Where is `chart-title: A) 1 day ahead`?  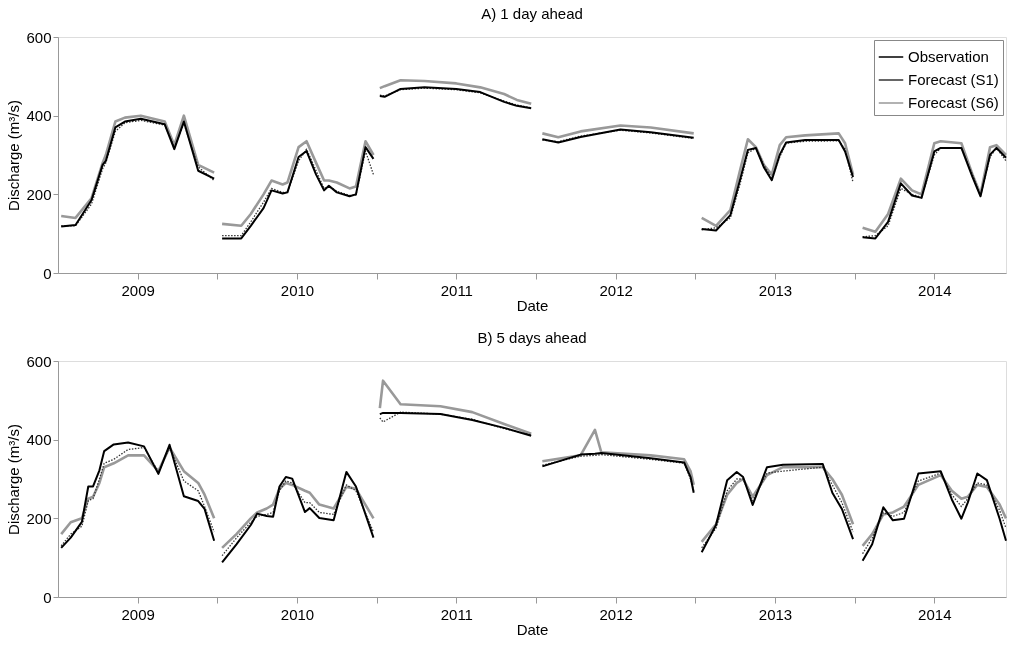 chart-title: A) 1 day ahead is located at coordinates (532, 13).